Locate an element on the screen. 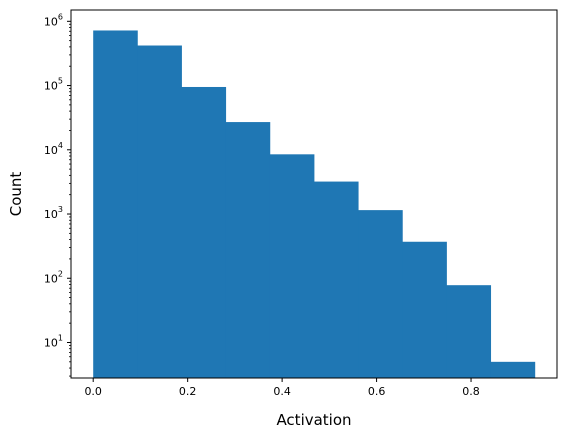 The width and height of the screenshot is (575, 438). x-tick-label-2: 0.4 is located at coordinates (282, 391).